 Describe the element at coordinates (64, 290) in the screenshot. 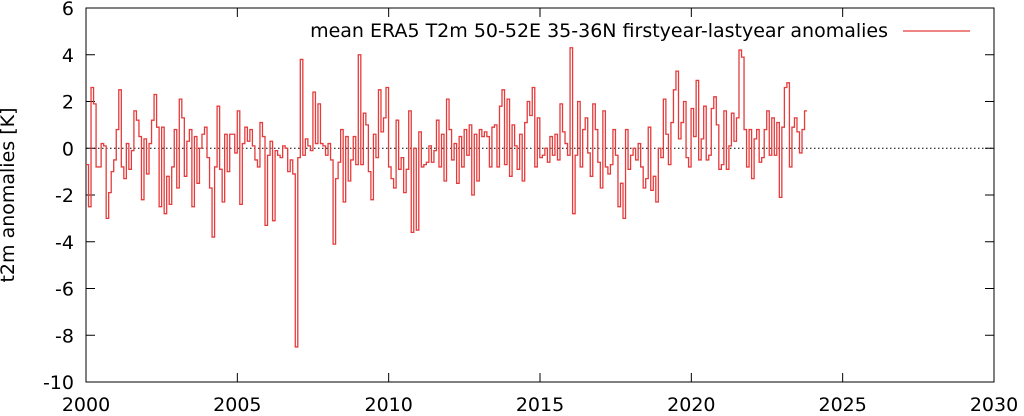

I see `y-tick-label: -6` at that location.